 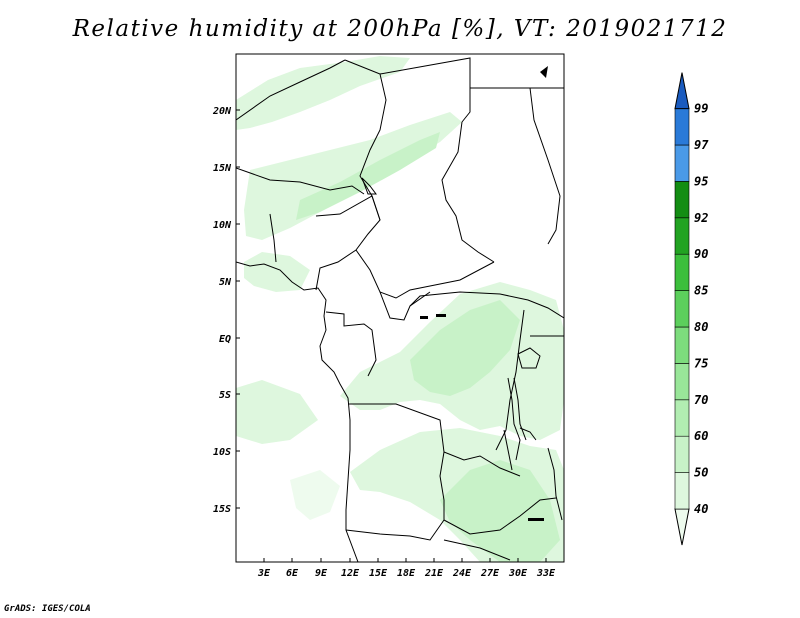 What do you see at coordinates (500, 516) in the screenshot?
I see `border-zambia-south` at bounding box center [500, 516].